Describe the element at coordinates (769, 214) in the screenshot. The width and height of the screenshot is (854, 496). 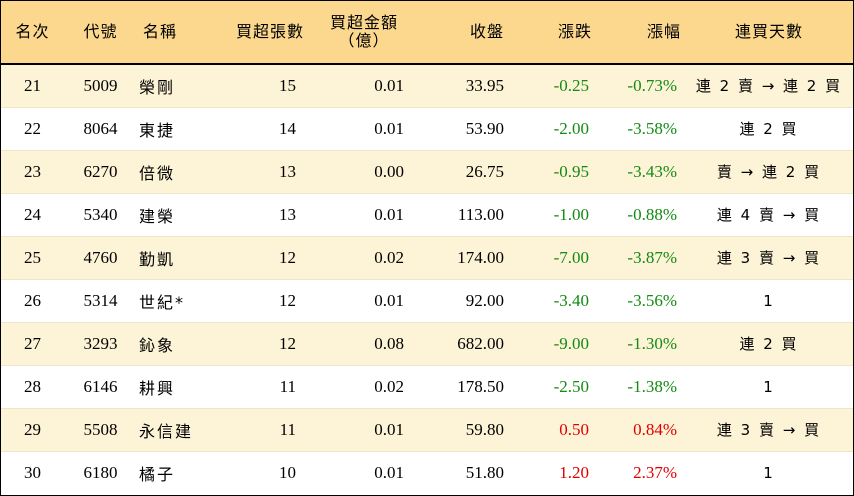
I see `cell-days: 連 4 賣 → 買` at that location.